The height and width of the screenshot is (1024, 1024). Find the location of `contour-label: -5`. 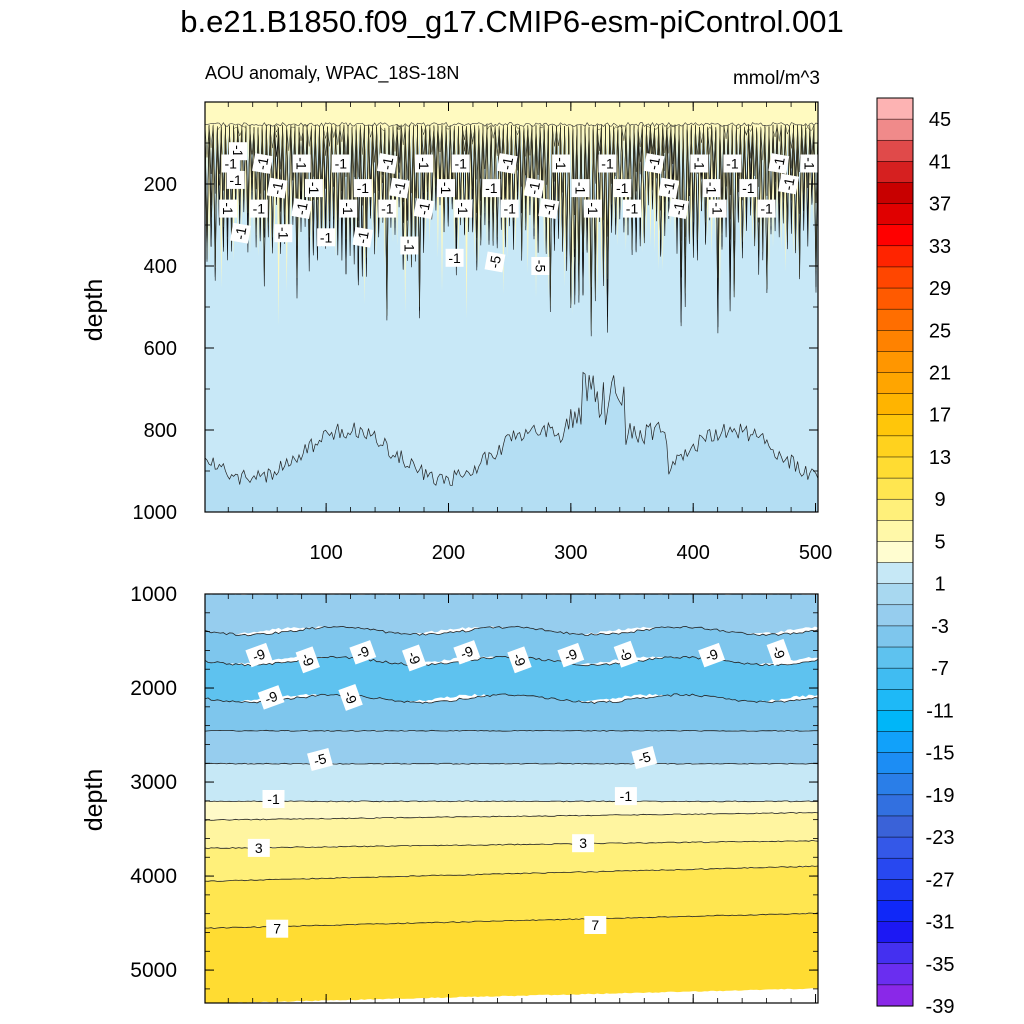

contour-label: -5 is located at coordinates (320, 759).